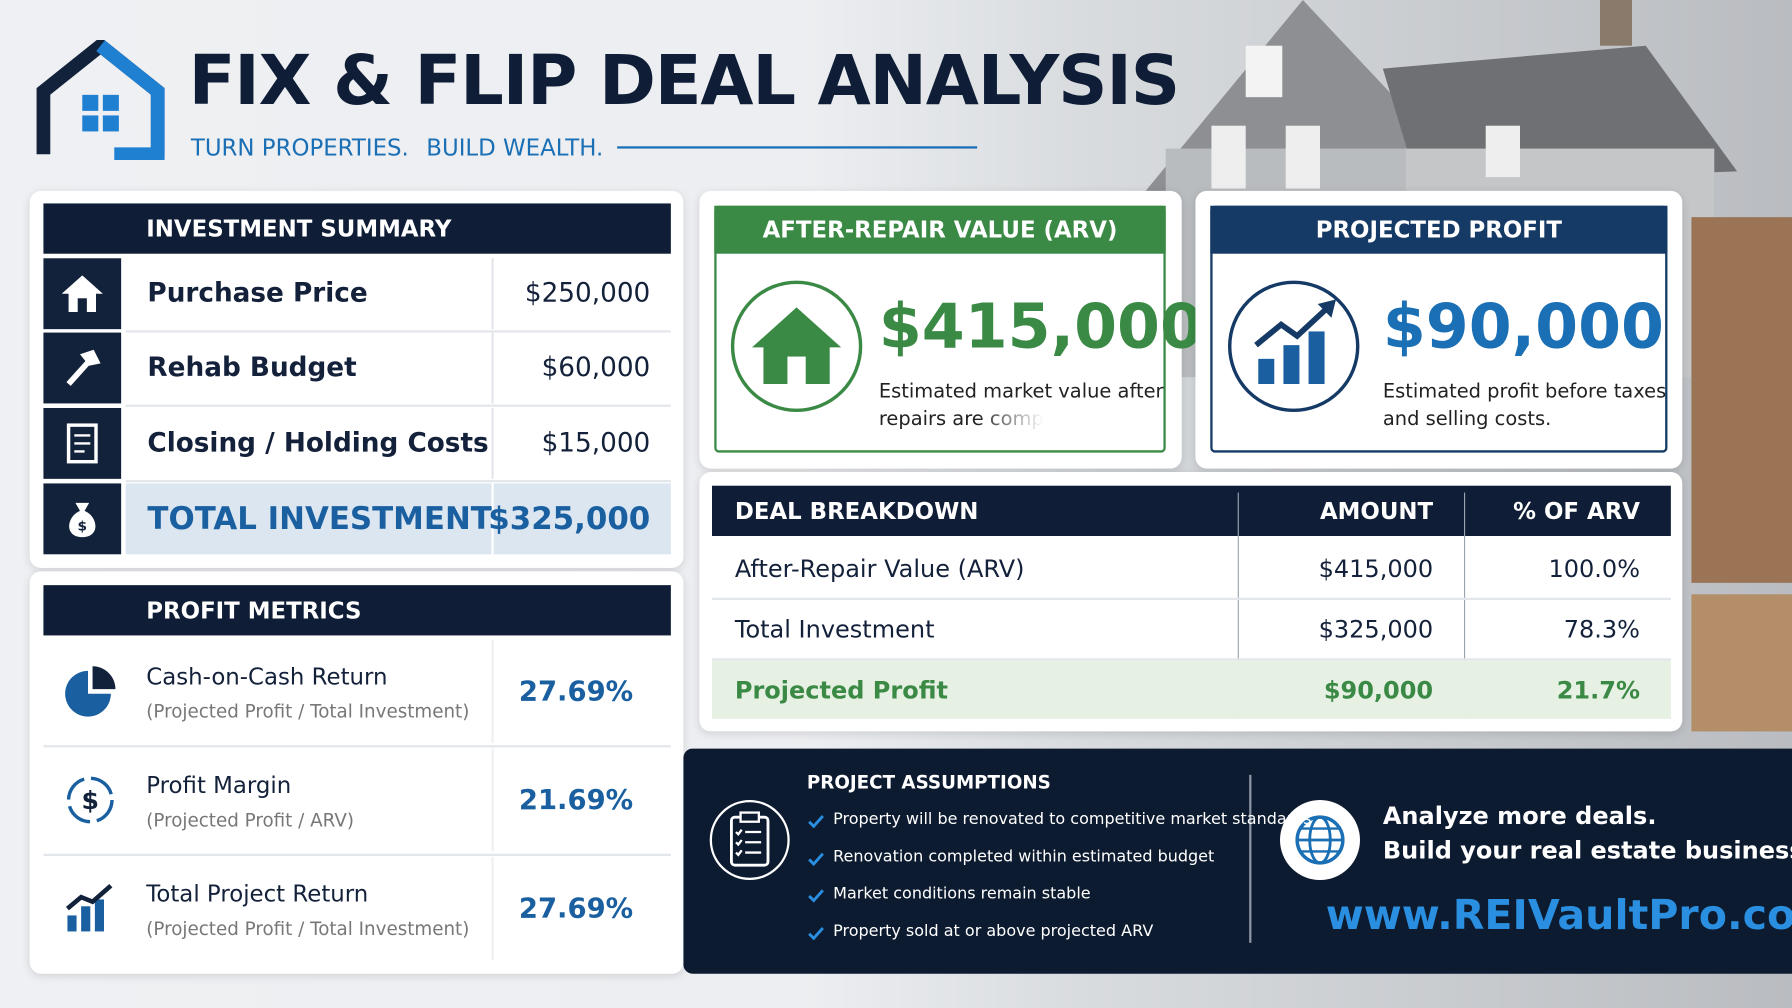  I want to click on table-cell: 100.0%, so click(1594, 568).